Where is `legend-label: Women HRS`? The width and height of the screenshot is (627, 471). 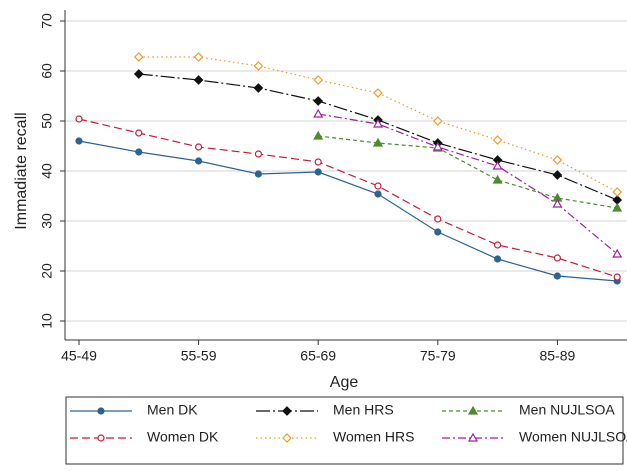
legend-label: Women HRS is located at coordinates (373, 437).